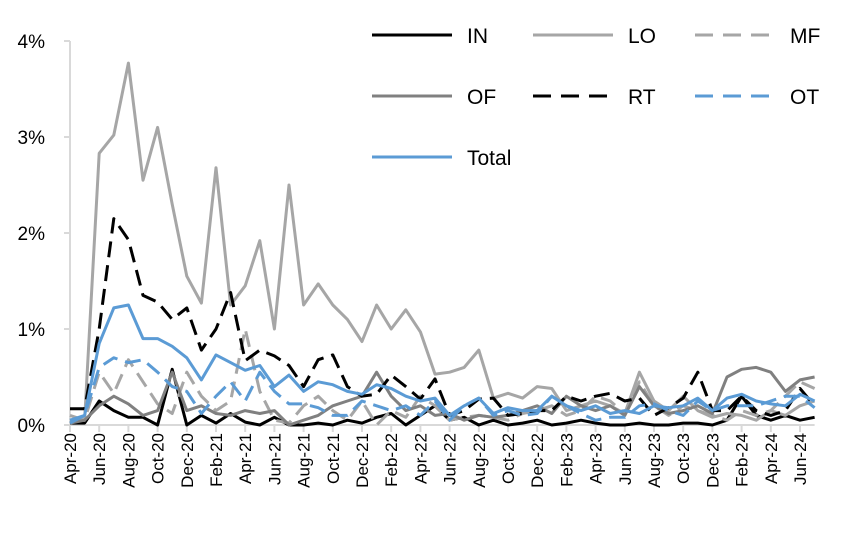  What do you see at coordinates (32, 330) in the screenshot?
I see `y-tick-label: 1%` at bounding box center [32, 330].